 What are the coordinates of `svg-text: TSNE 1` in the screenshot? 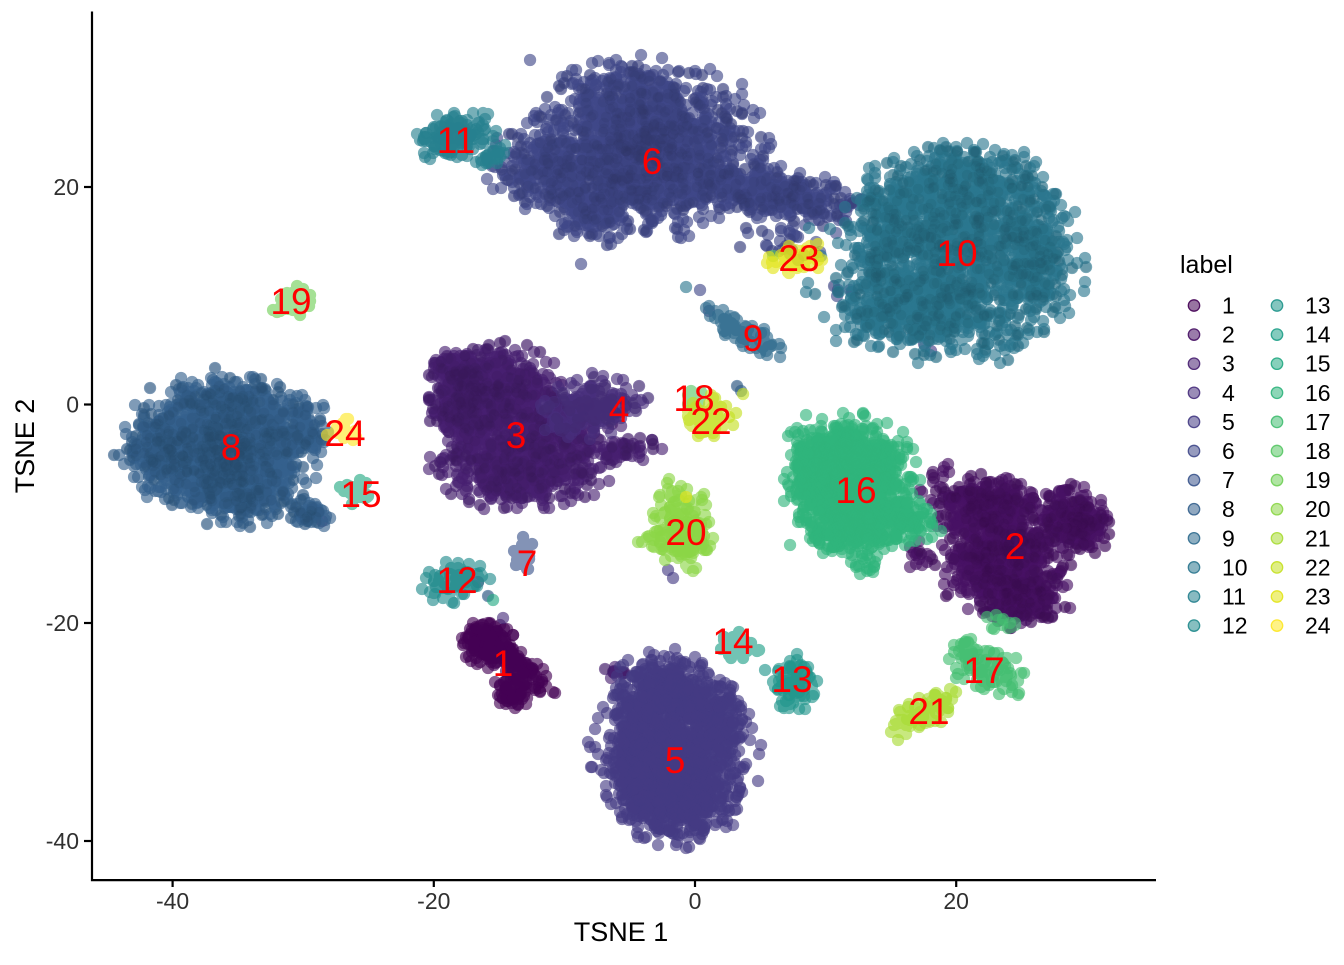 It's located at (621, 932).